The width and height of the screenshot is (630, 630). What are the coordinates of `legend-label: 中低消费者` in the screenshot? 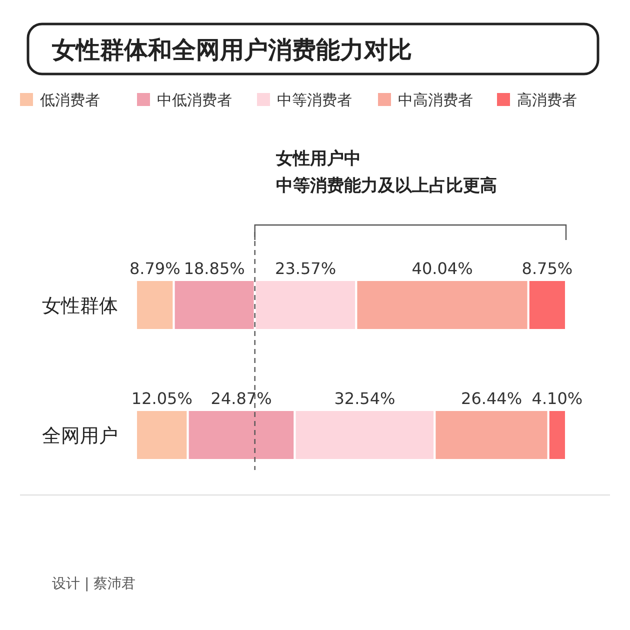 It's located at (194, 100).